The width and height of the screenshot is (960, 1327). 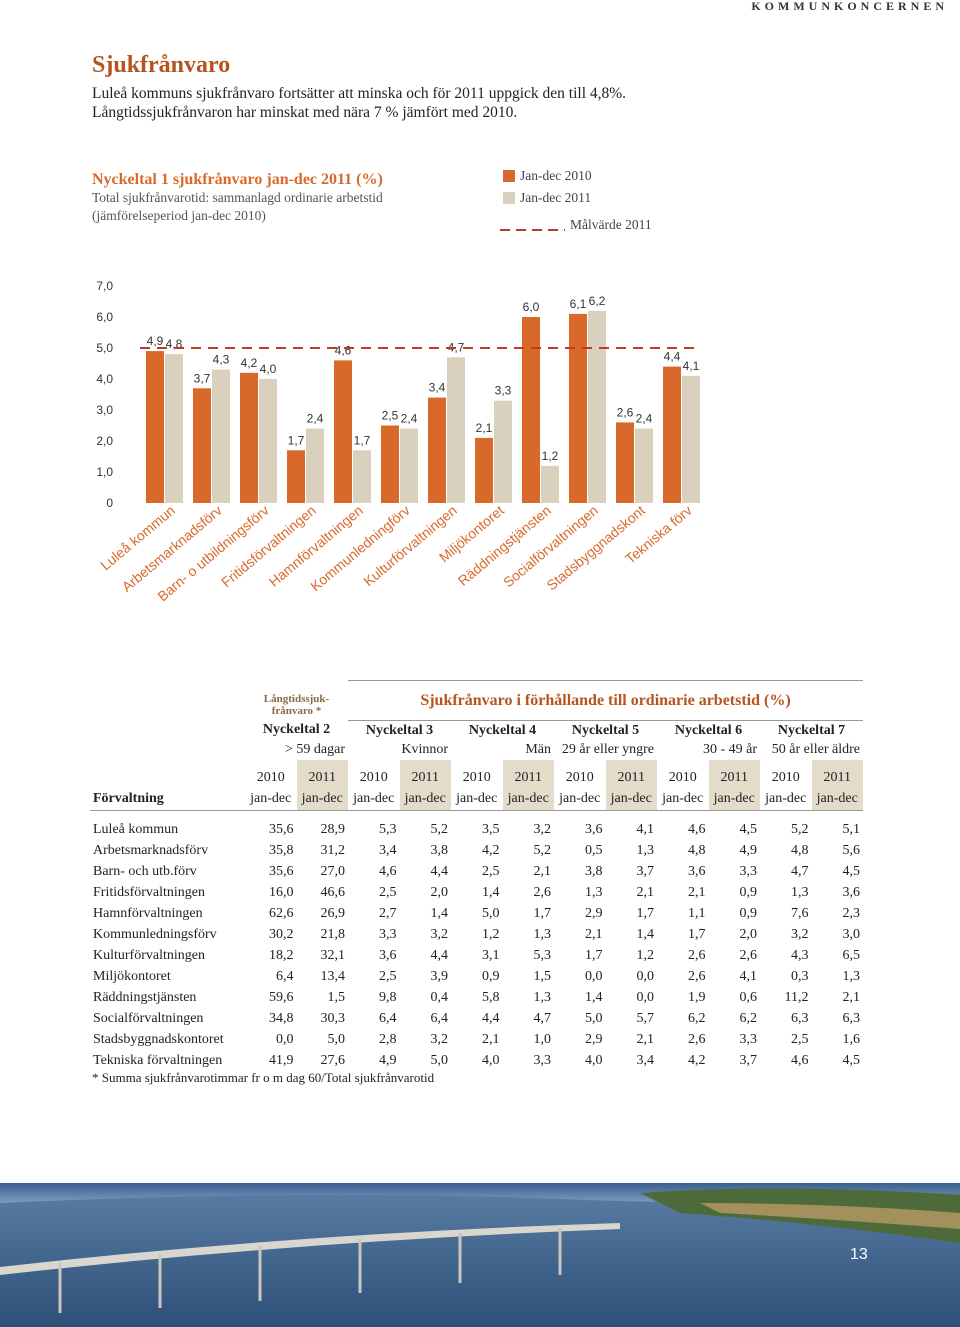 What do you see at coordinates (439, 976) in the screenshot?
I see `table-cell: 3,9` at bounding box center [439, 976].